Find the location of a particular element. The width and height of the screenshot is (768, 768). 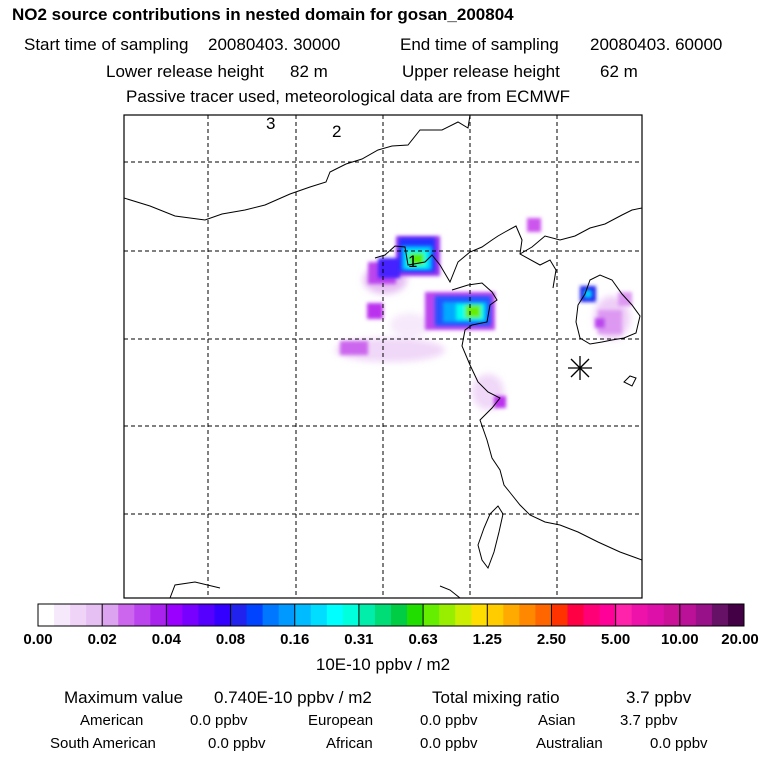

start-time-label: Start time of sampling is located at coordinates (106, 44).